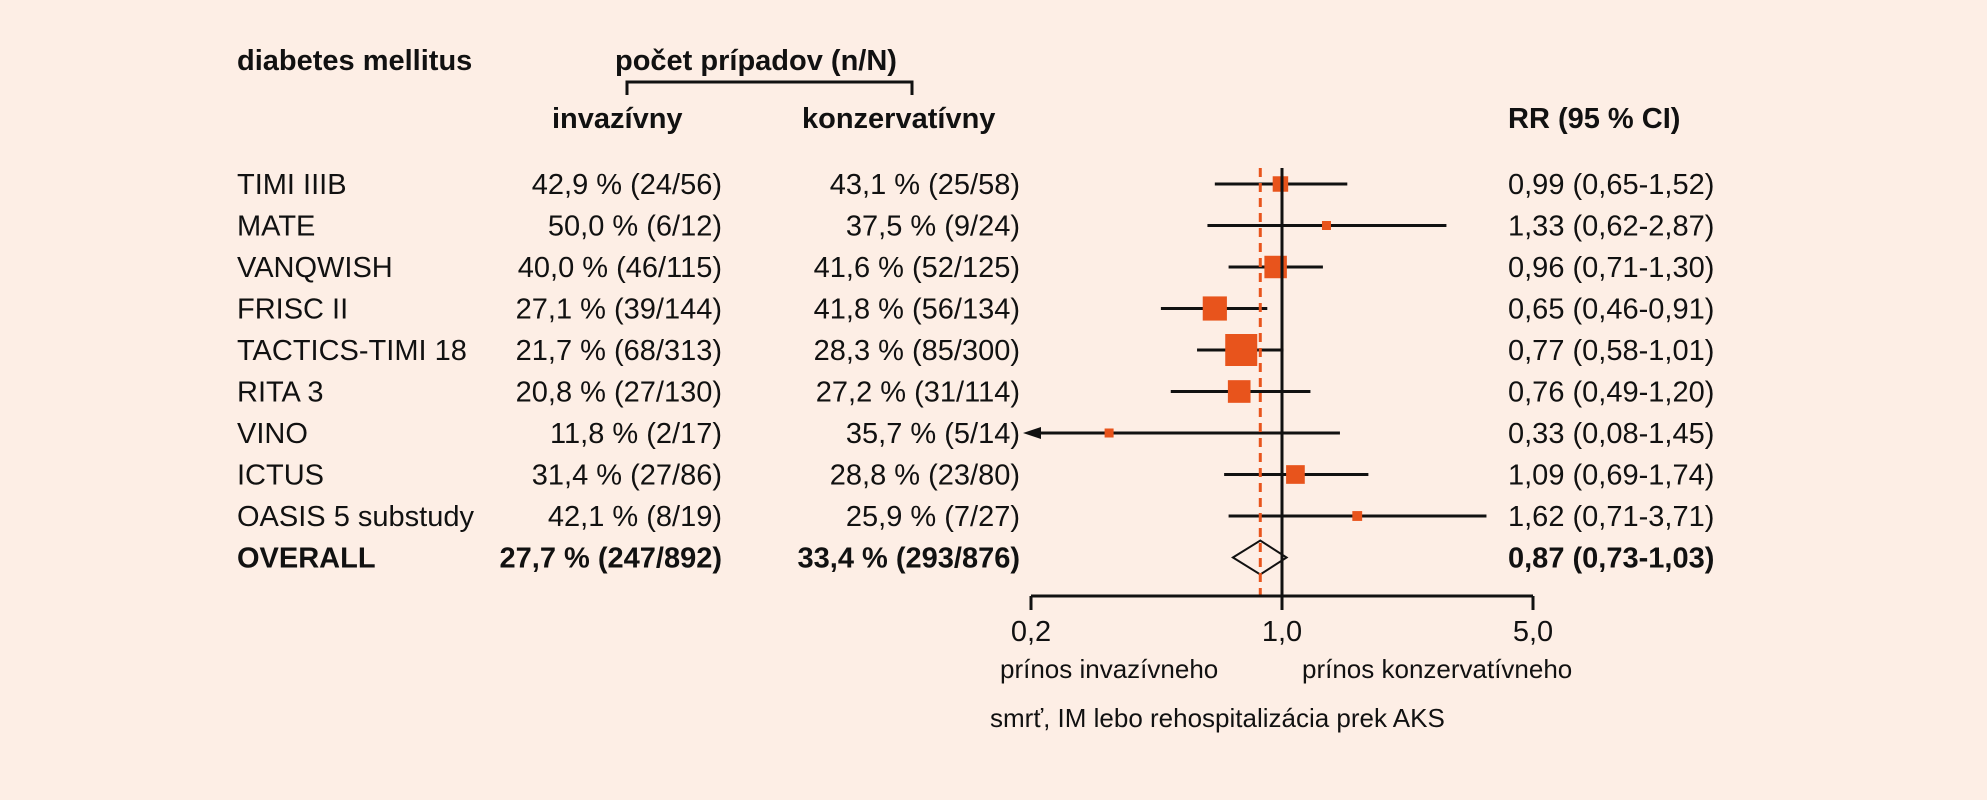 This screenshot has width=1987, height=800. I want to click on study-name: MATE, so click(276, 227).